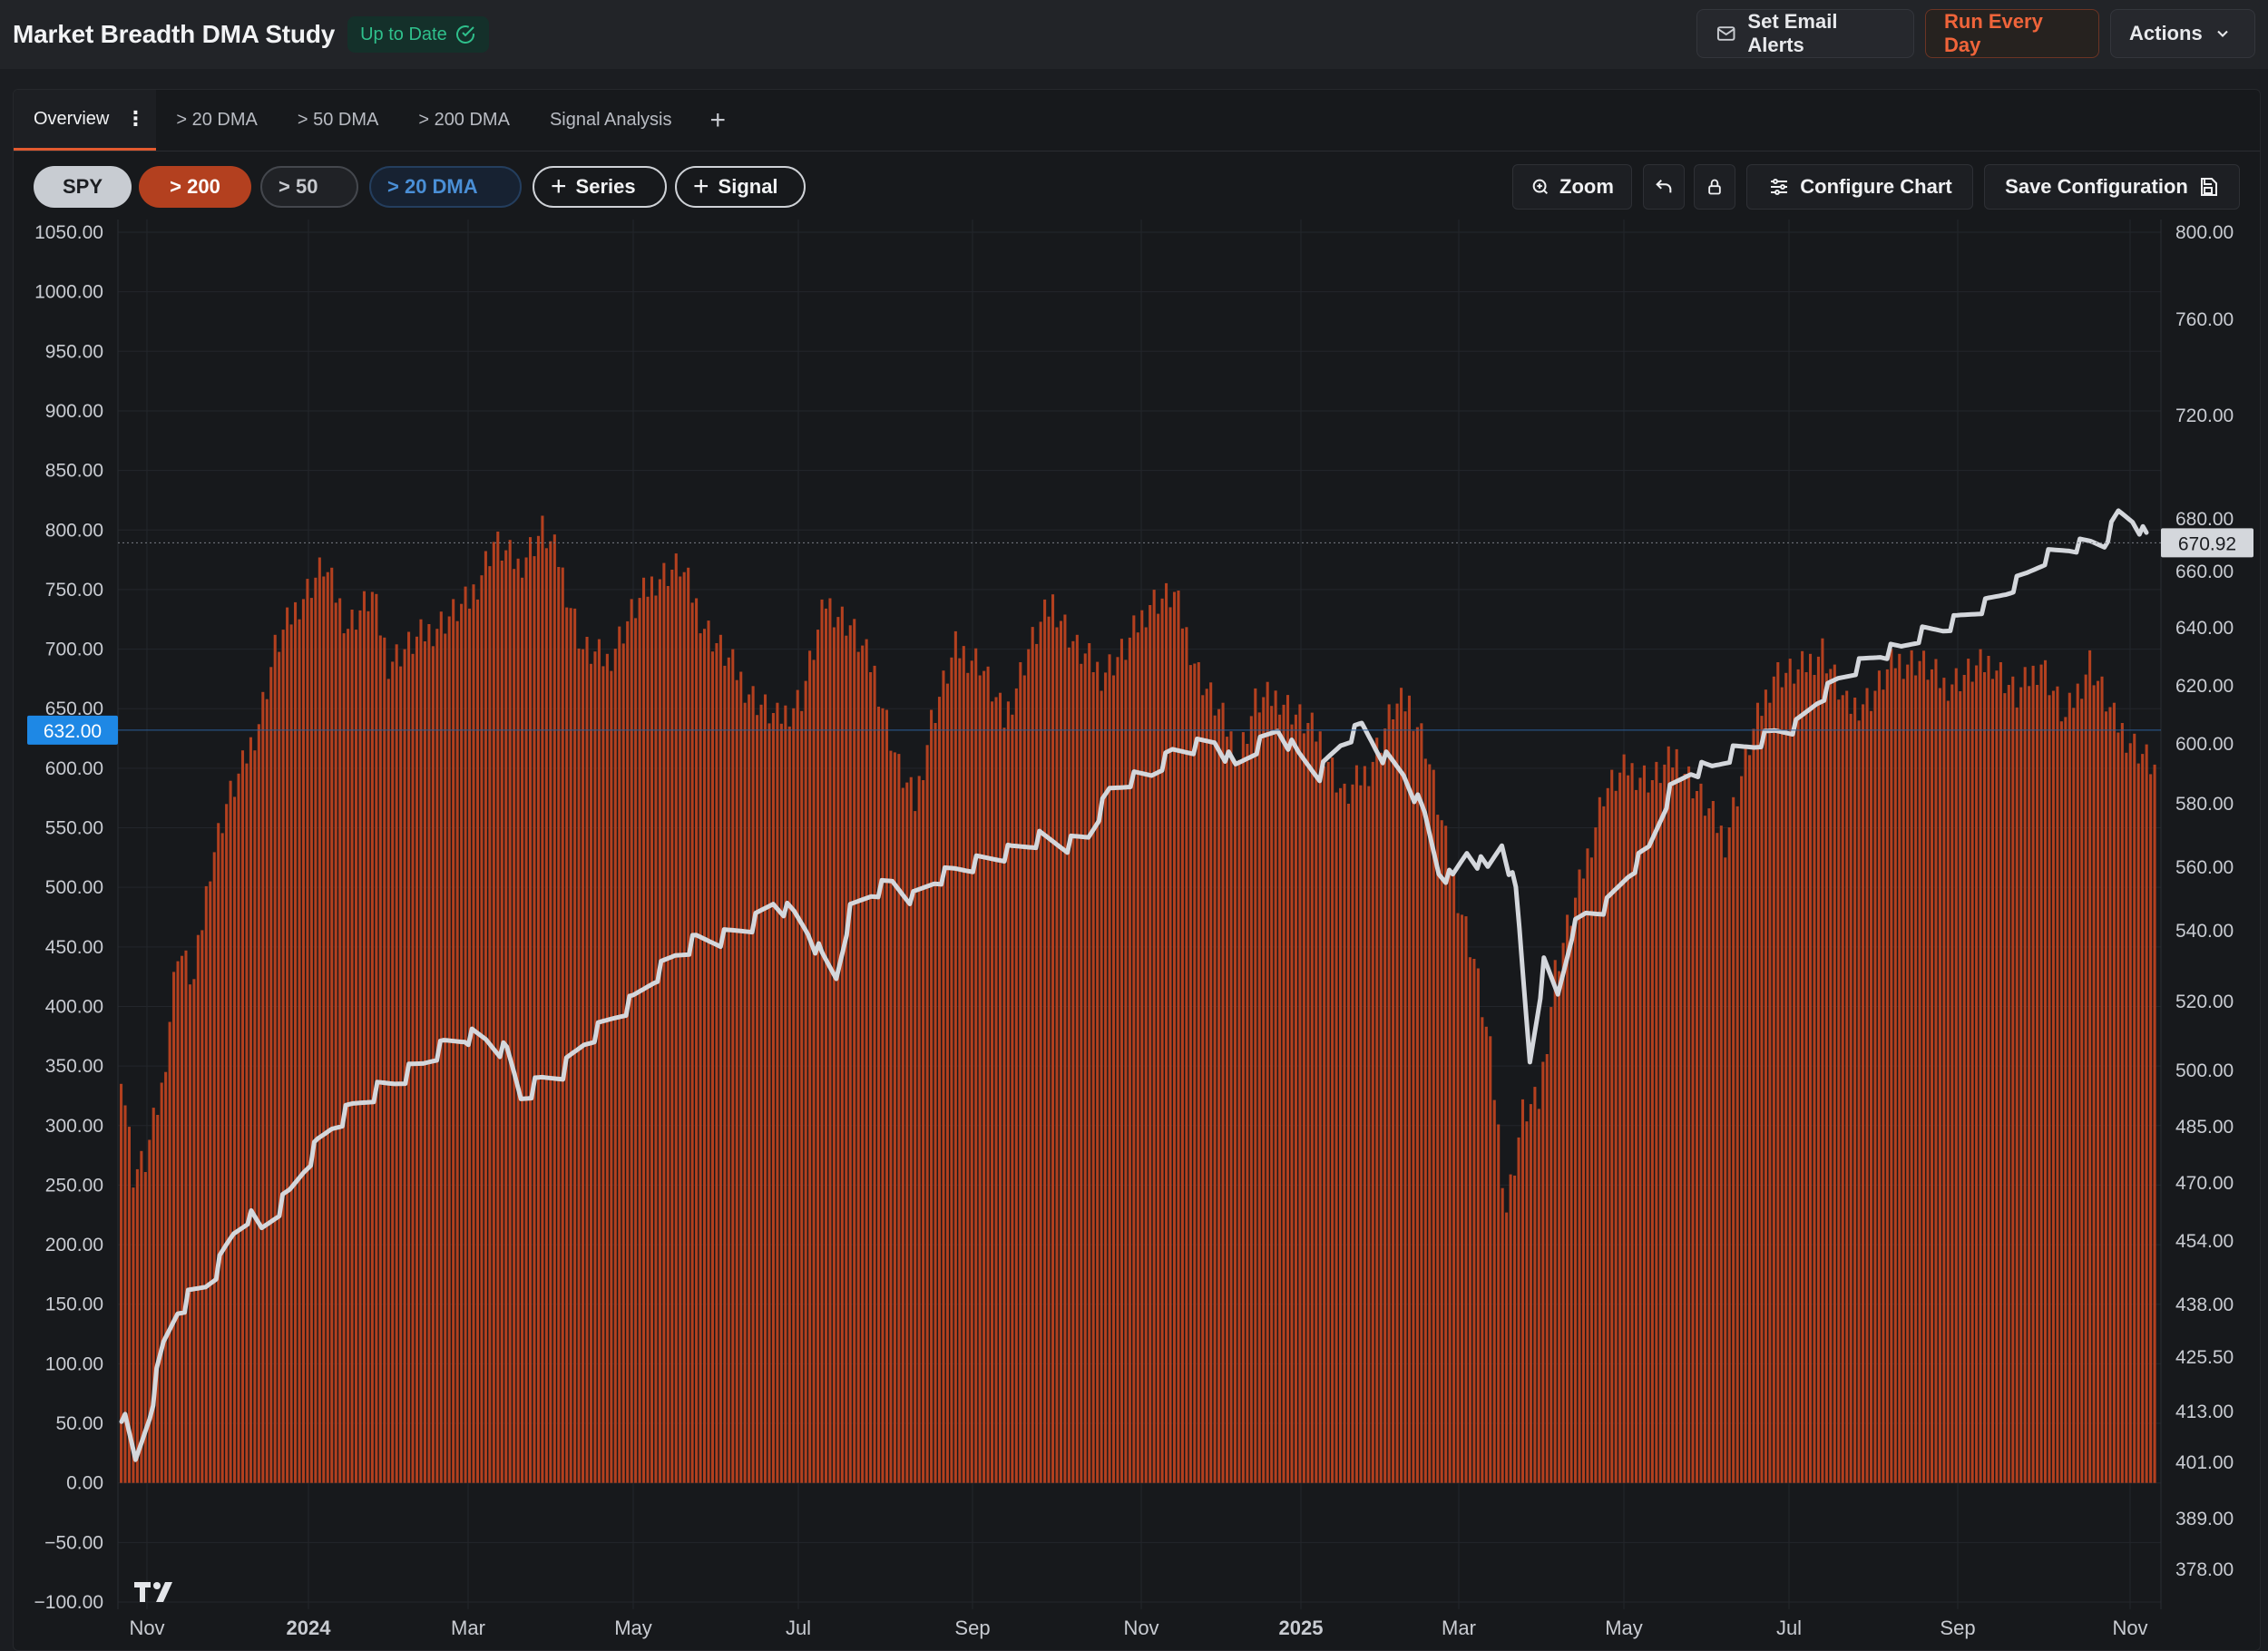  I want to click on add-signal-button: + Signal, so click(741, 187).